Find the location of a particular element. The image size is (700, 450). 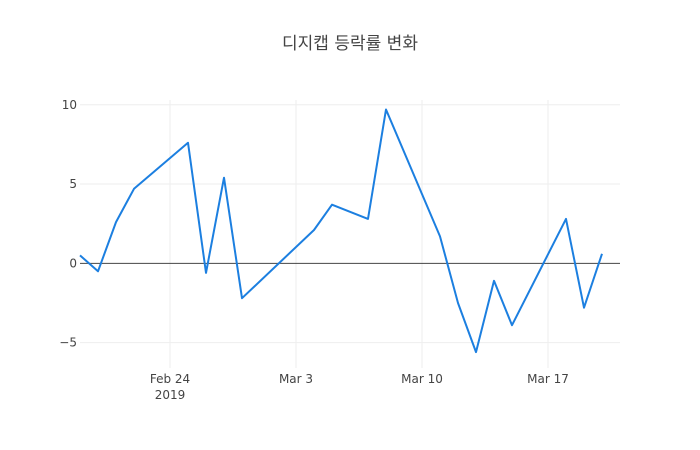

y-tick-label: 0 is located at coordinates (73, 263).